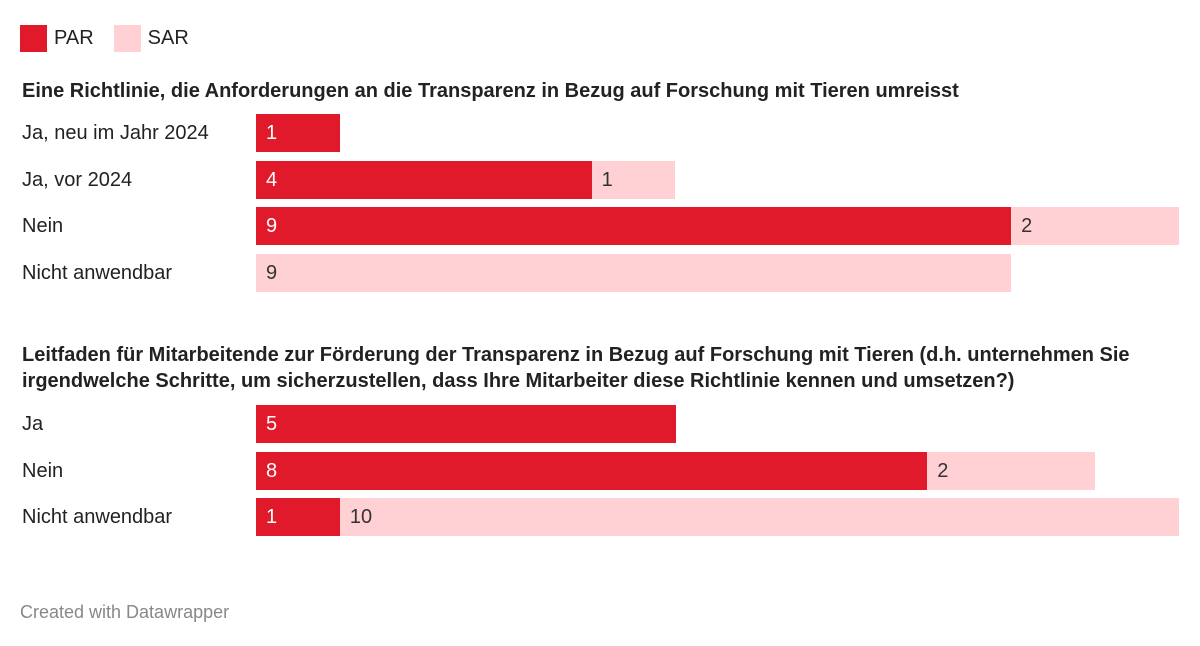  Describe the element at coordinates (77, 179) in the screenshot. I see `row-label: Ja, vor 2024` at that location.